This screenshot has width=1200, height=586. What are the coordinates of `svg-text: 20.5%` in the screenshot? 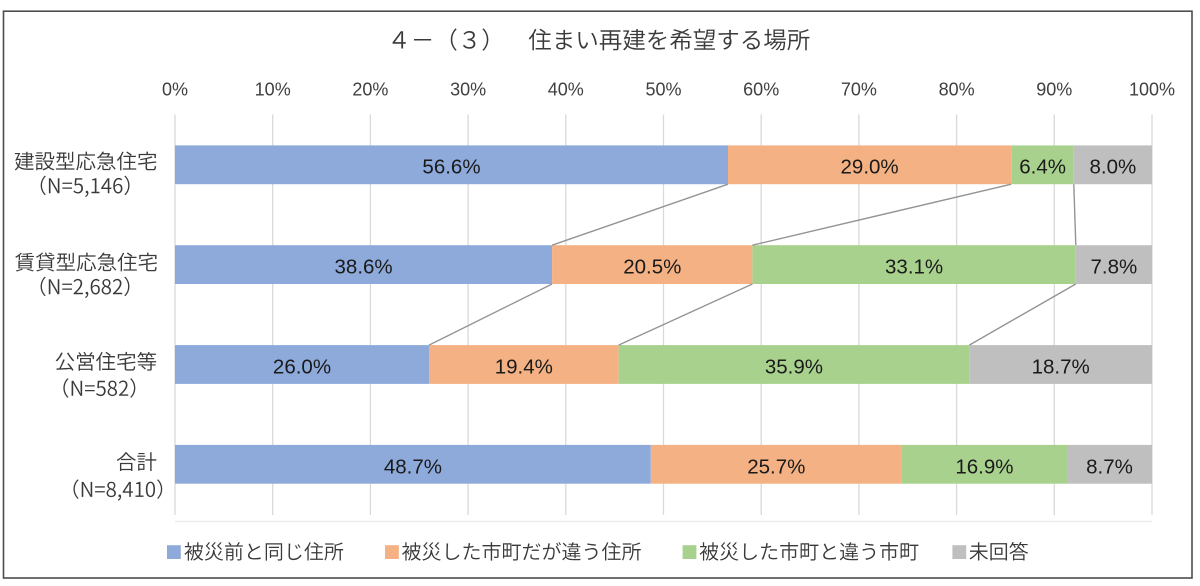 It's located at (652, 266).